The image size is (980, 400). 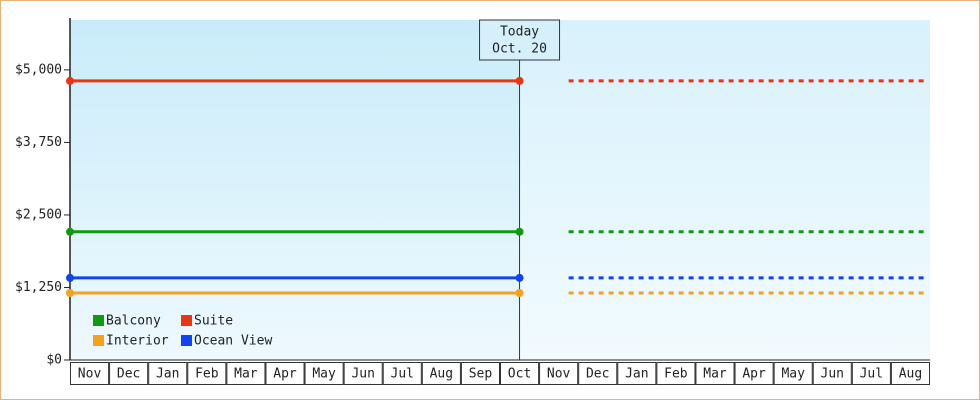 I want to click on y-tick-label: $3,750, so click(x=38, y=142).